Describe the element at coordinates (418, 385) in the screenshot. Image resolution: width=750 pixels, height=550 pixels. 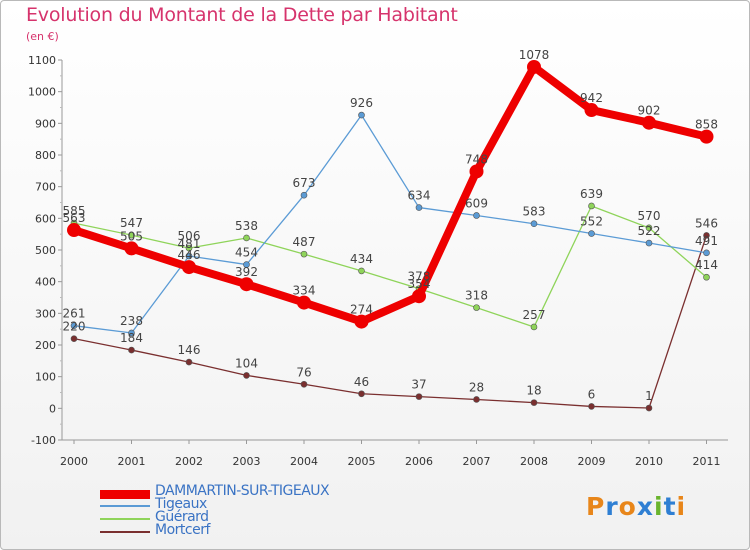
I see `data-label: 37` at that location.